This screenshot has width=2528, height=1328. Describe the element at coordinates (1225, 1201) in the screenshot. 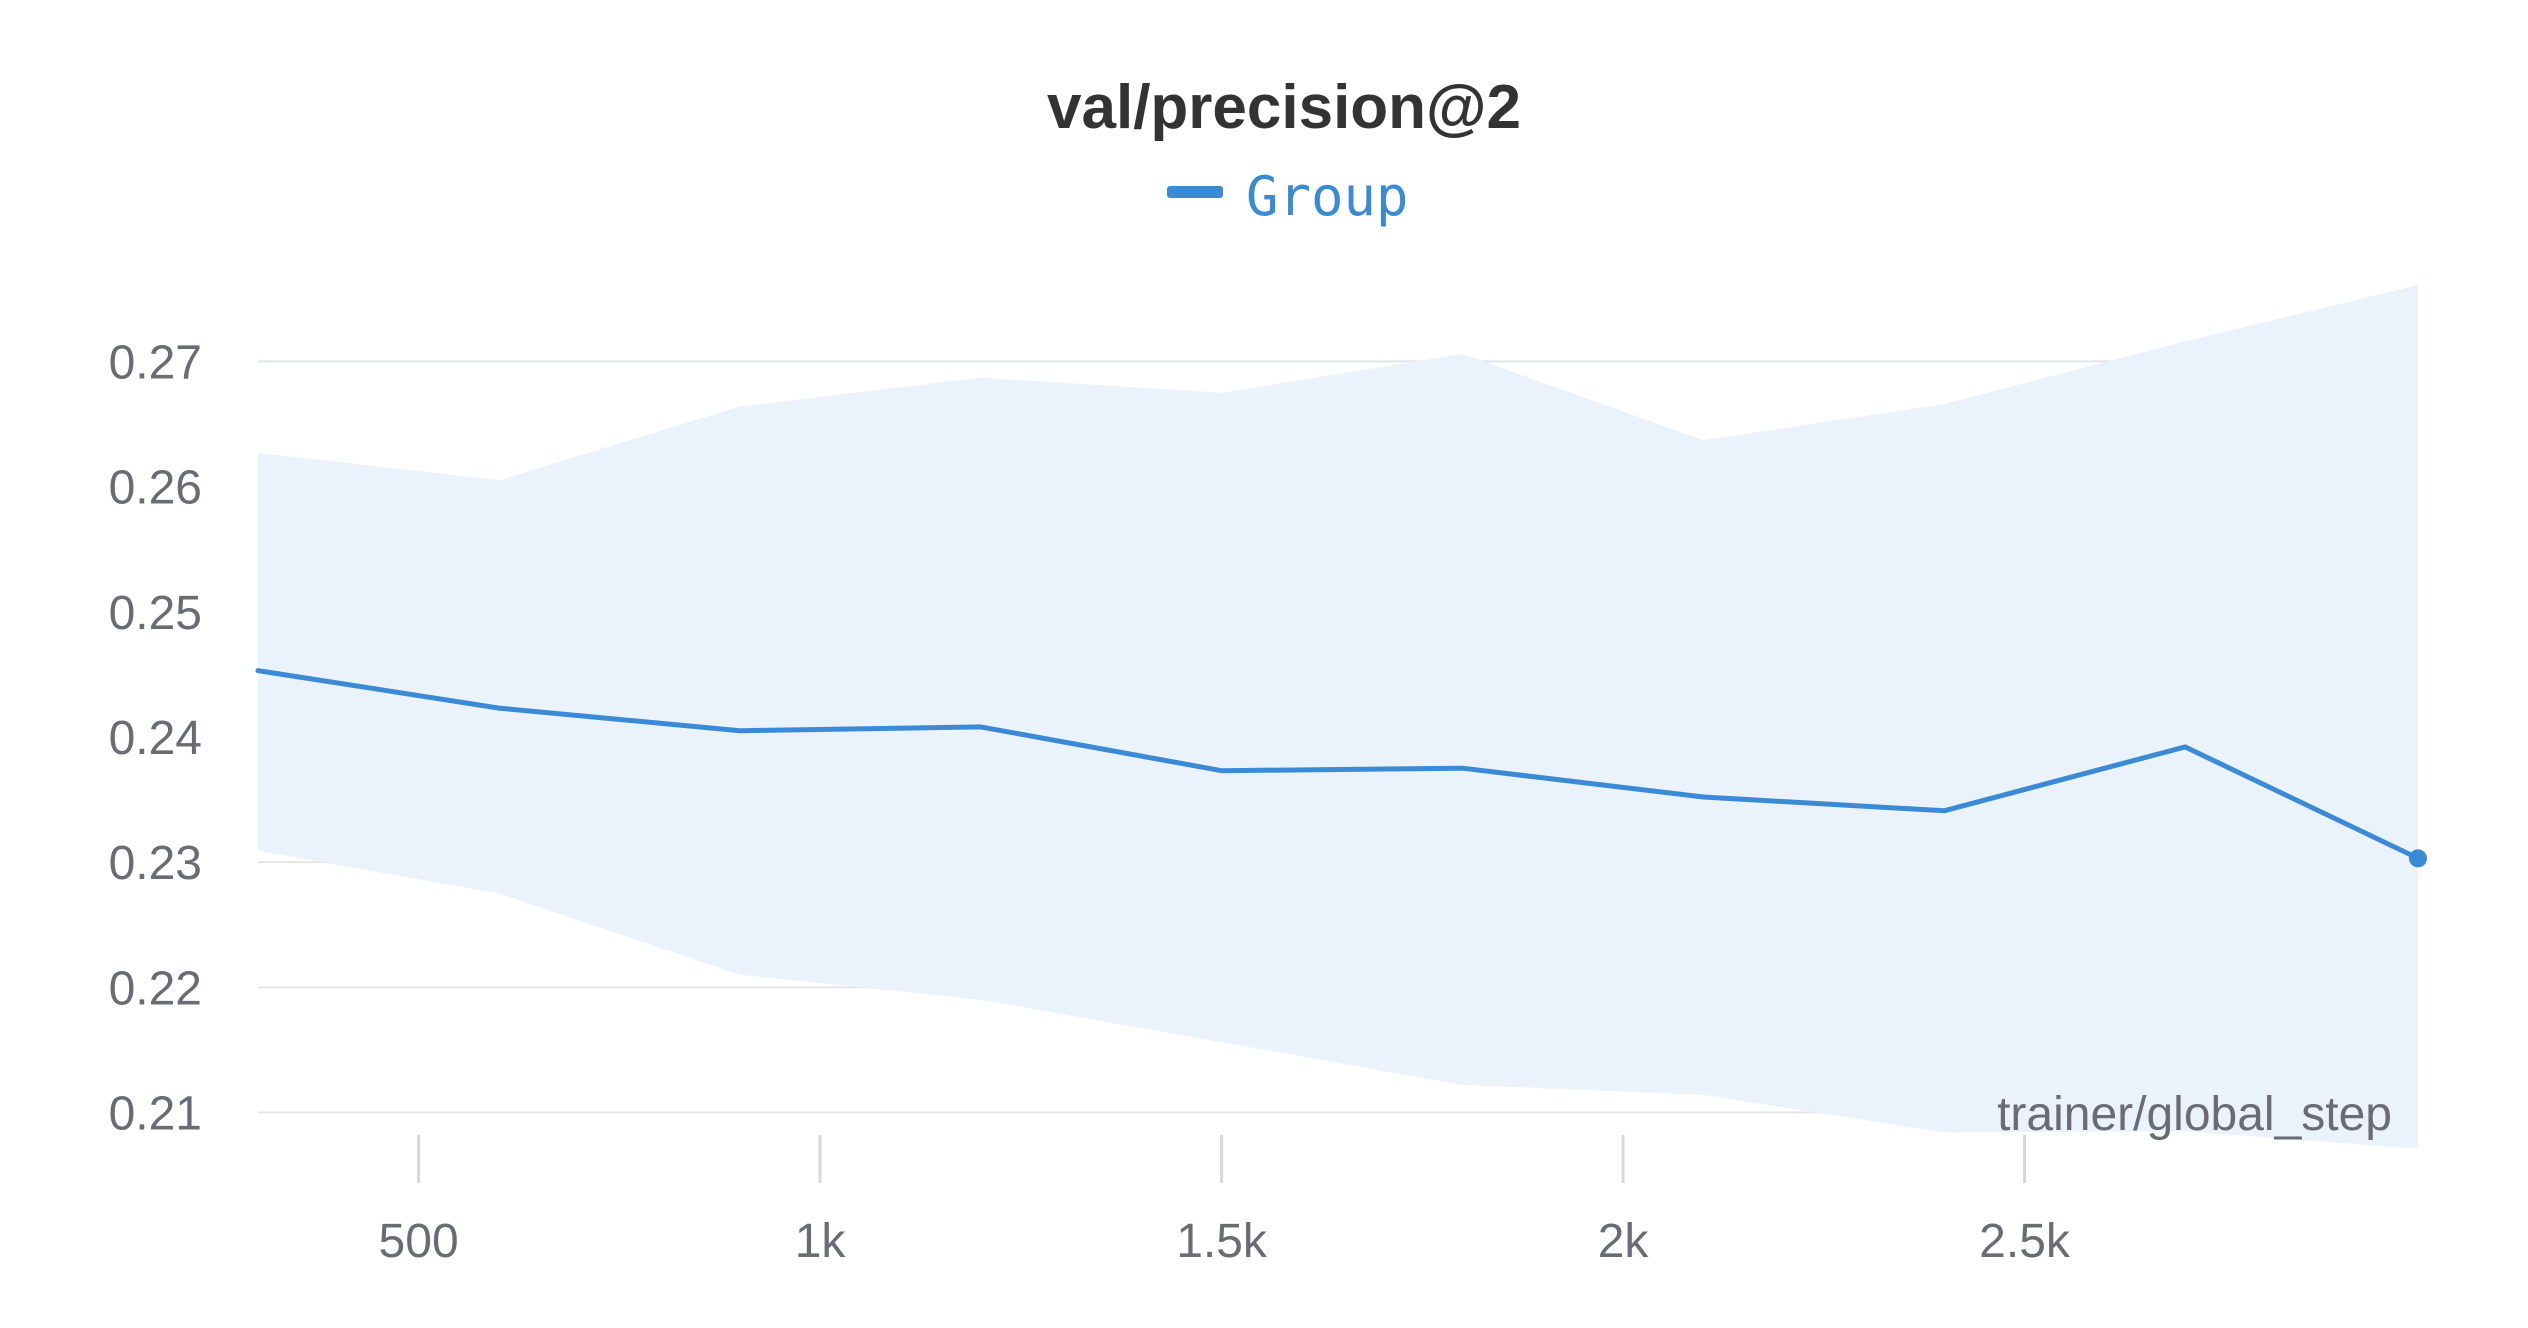

I see `x-axis-ticks: 500 1k 1.5k 2k 2.5k` at that location.